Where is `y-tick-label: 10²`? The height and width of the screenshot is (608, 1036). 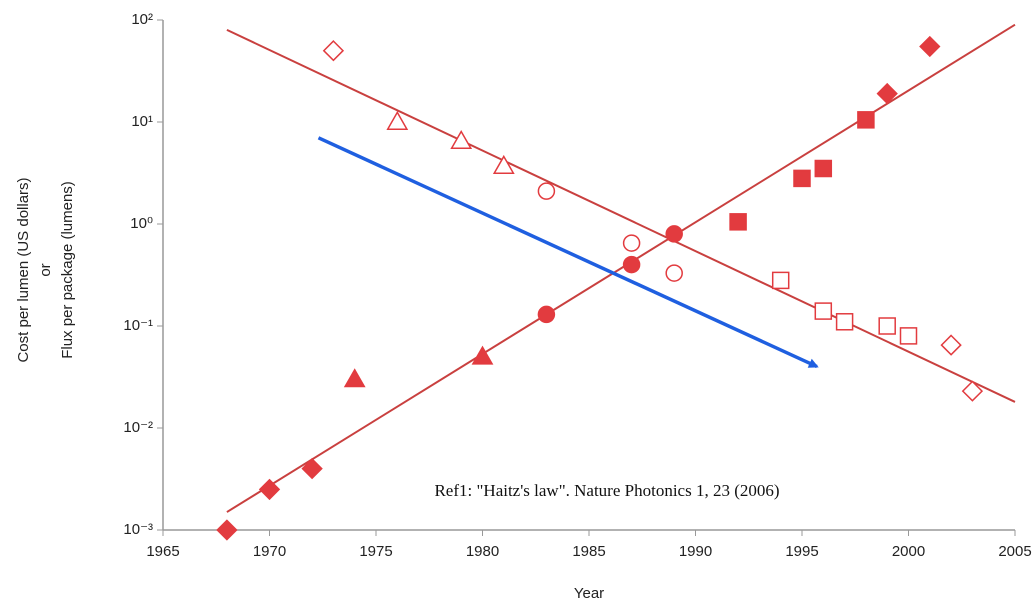 y-tick-label: 10² is located at coordinates (142, 19).